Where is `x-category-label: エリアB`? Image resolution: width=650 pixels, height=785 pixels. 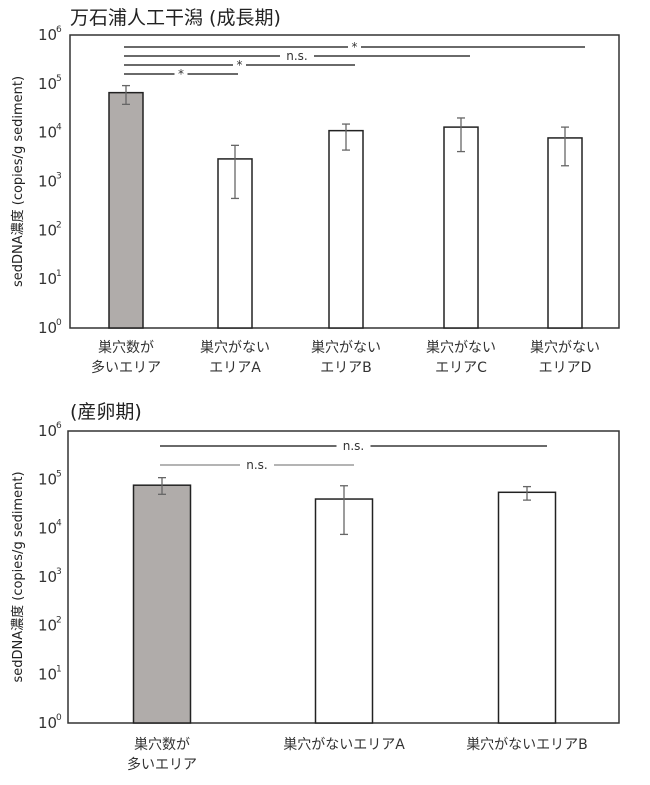 x-category-label: エリアB is located at coordinates (346, 368).